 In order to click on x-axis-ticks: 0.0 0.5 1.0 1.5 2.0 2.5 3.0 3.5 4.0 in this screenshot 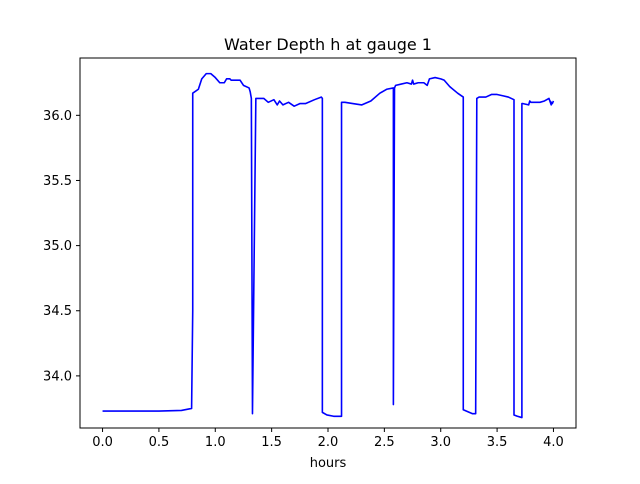, I will do `click(328, 439)`.